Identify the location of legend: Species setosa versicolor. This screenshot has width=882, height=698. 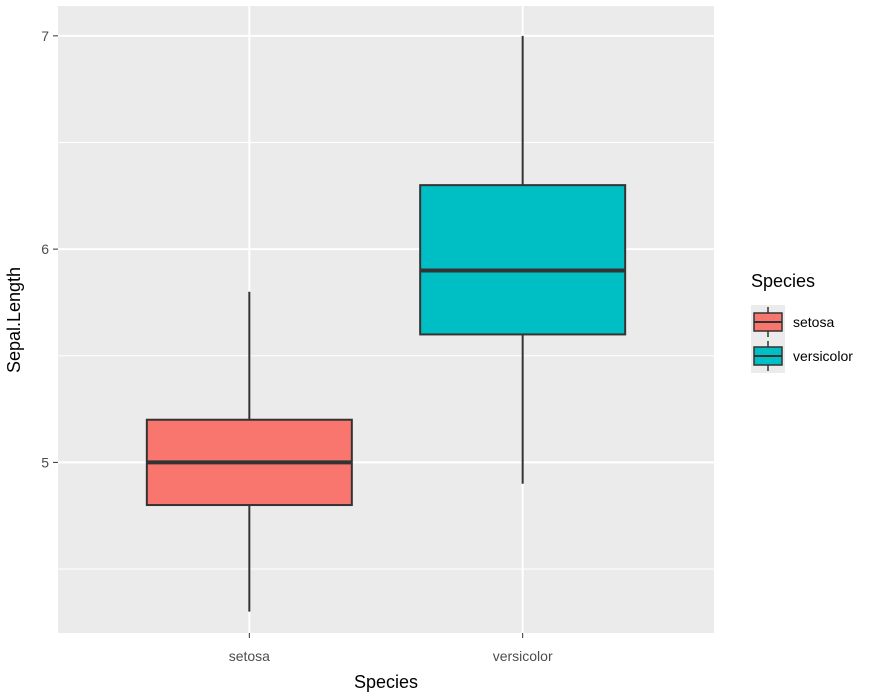
(802, 322).